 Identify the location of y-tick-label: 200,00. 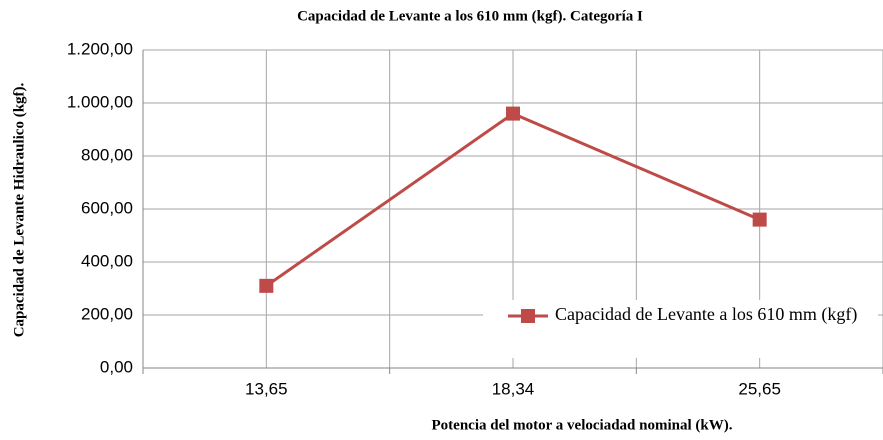
(107, 313).